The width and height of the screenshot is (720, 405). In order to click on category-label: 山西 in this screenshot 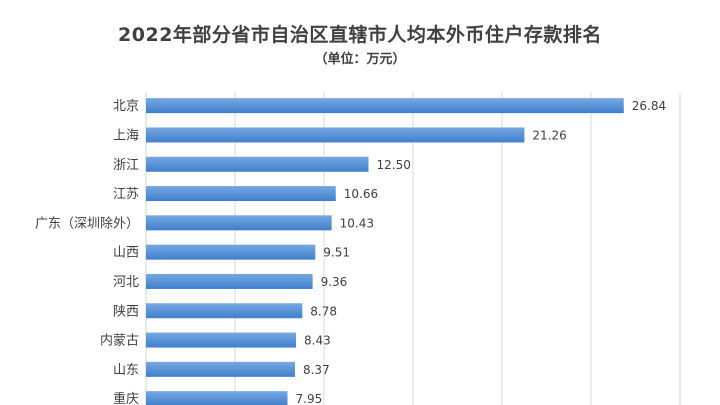, I will do `click(126, 253)`.